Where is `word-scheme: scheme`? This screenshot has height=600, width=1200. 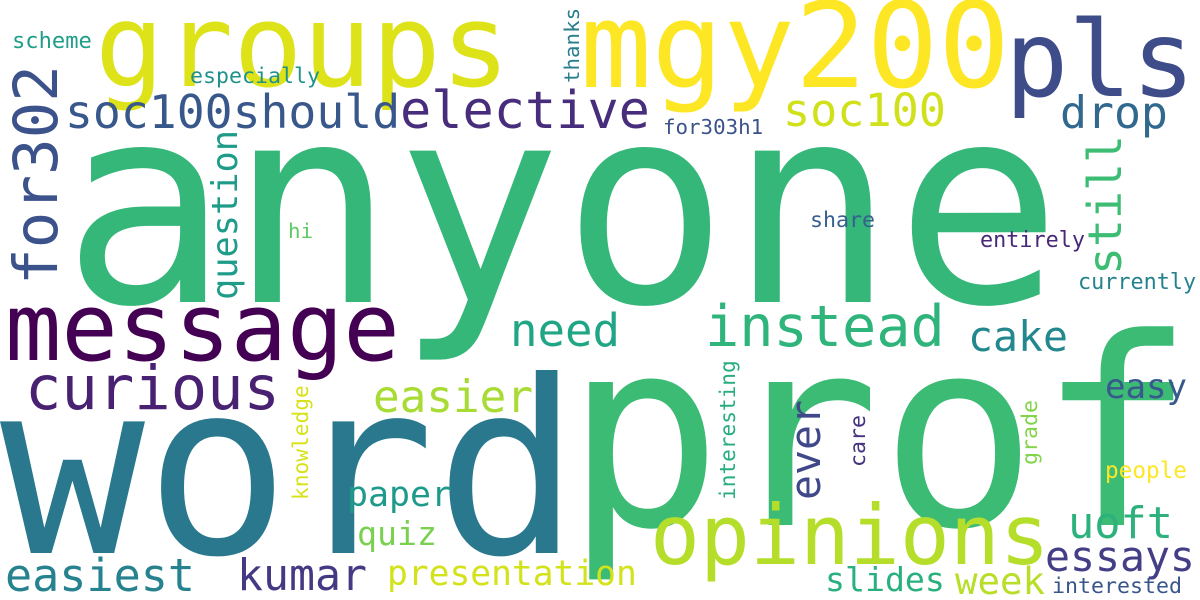 word-scheme: scheme is located at coordinates (52, 40).